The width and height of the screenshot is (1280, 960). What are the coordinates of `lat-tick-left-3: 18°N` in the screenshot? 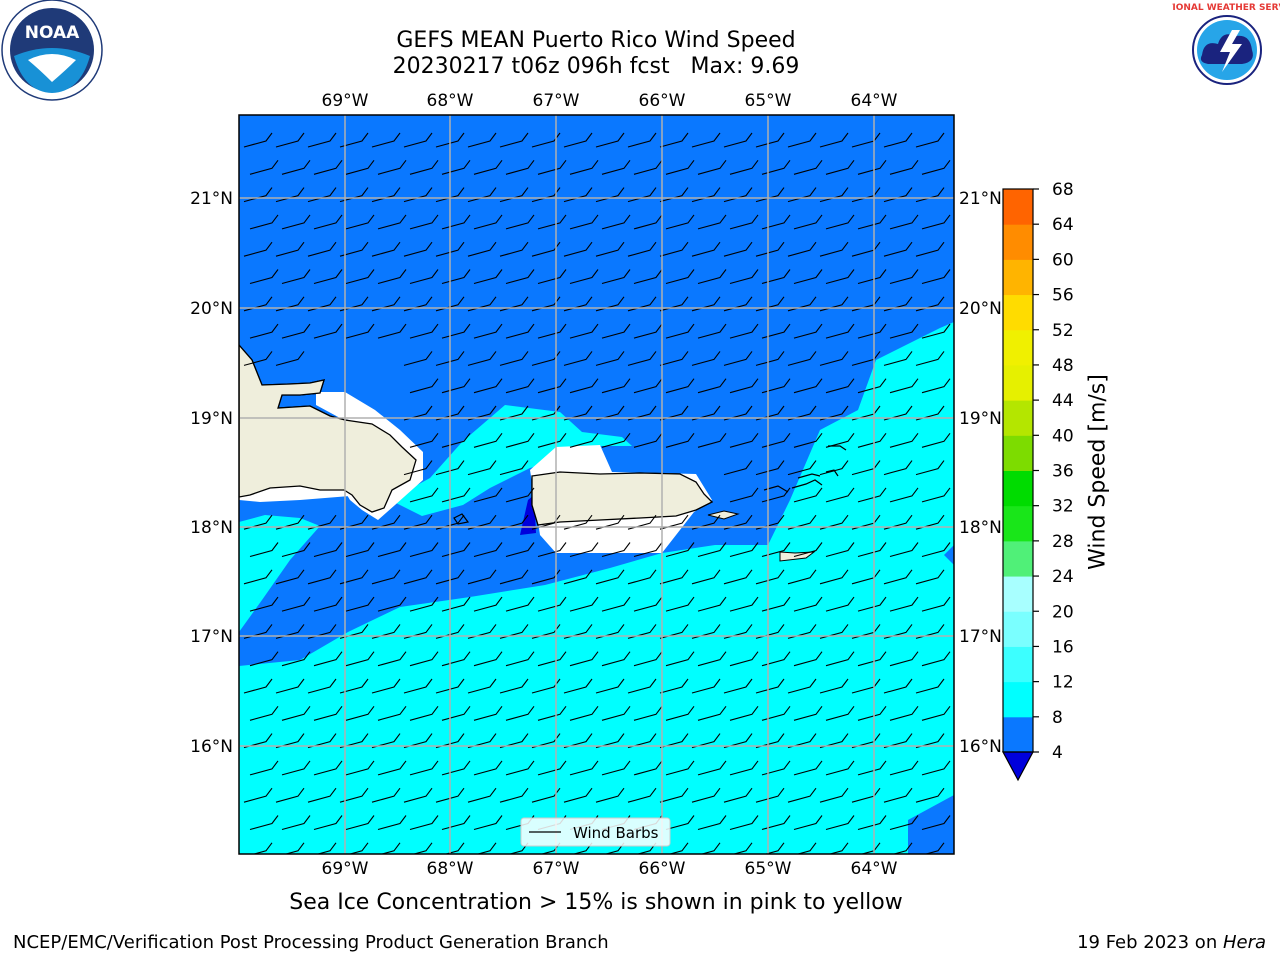 It's located at (211, 528).